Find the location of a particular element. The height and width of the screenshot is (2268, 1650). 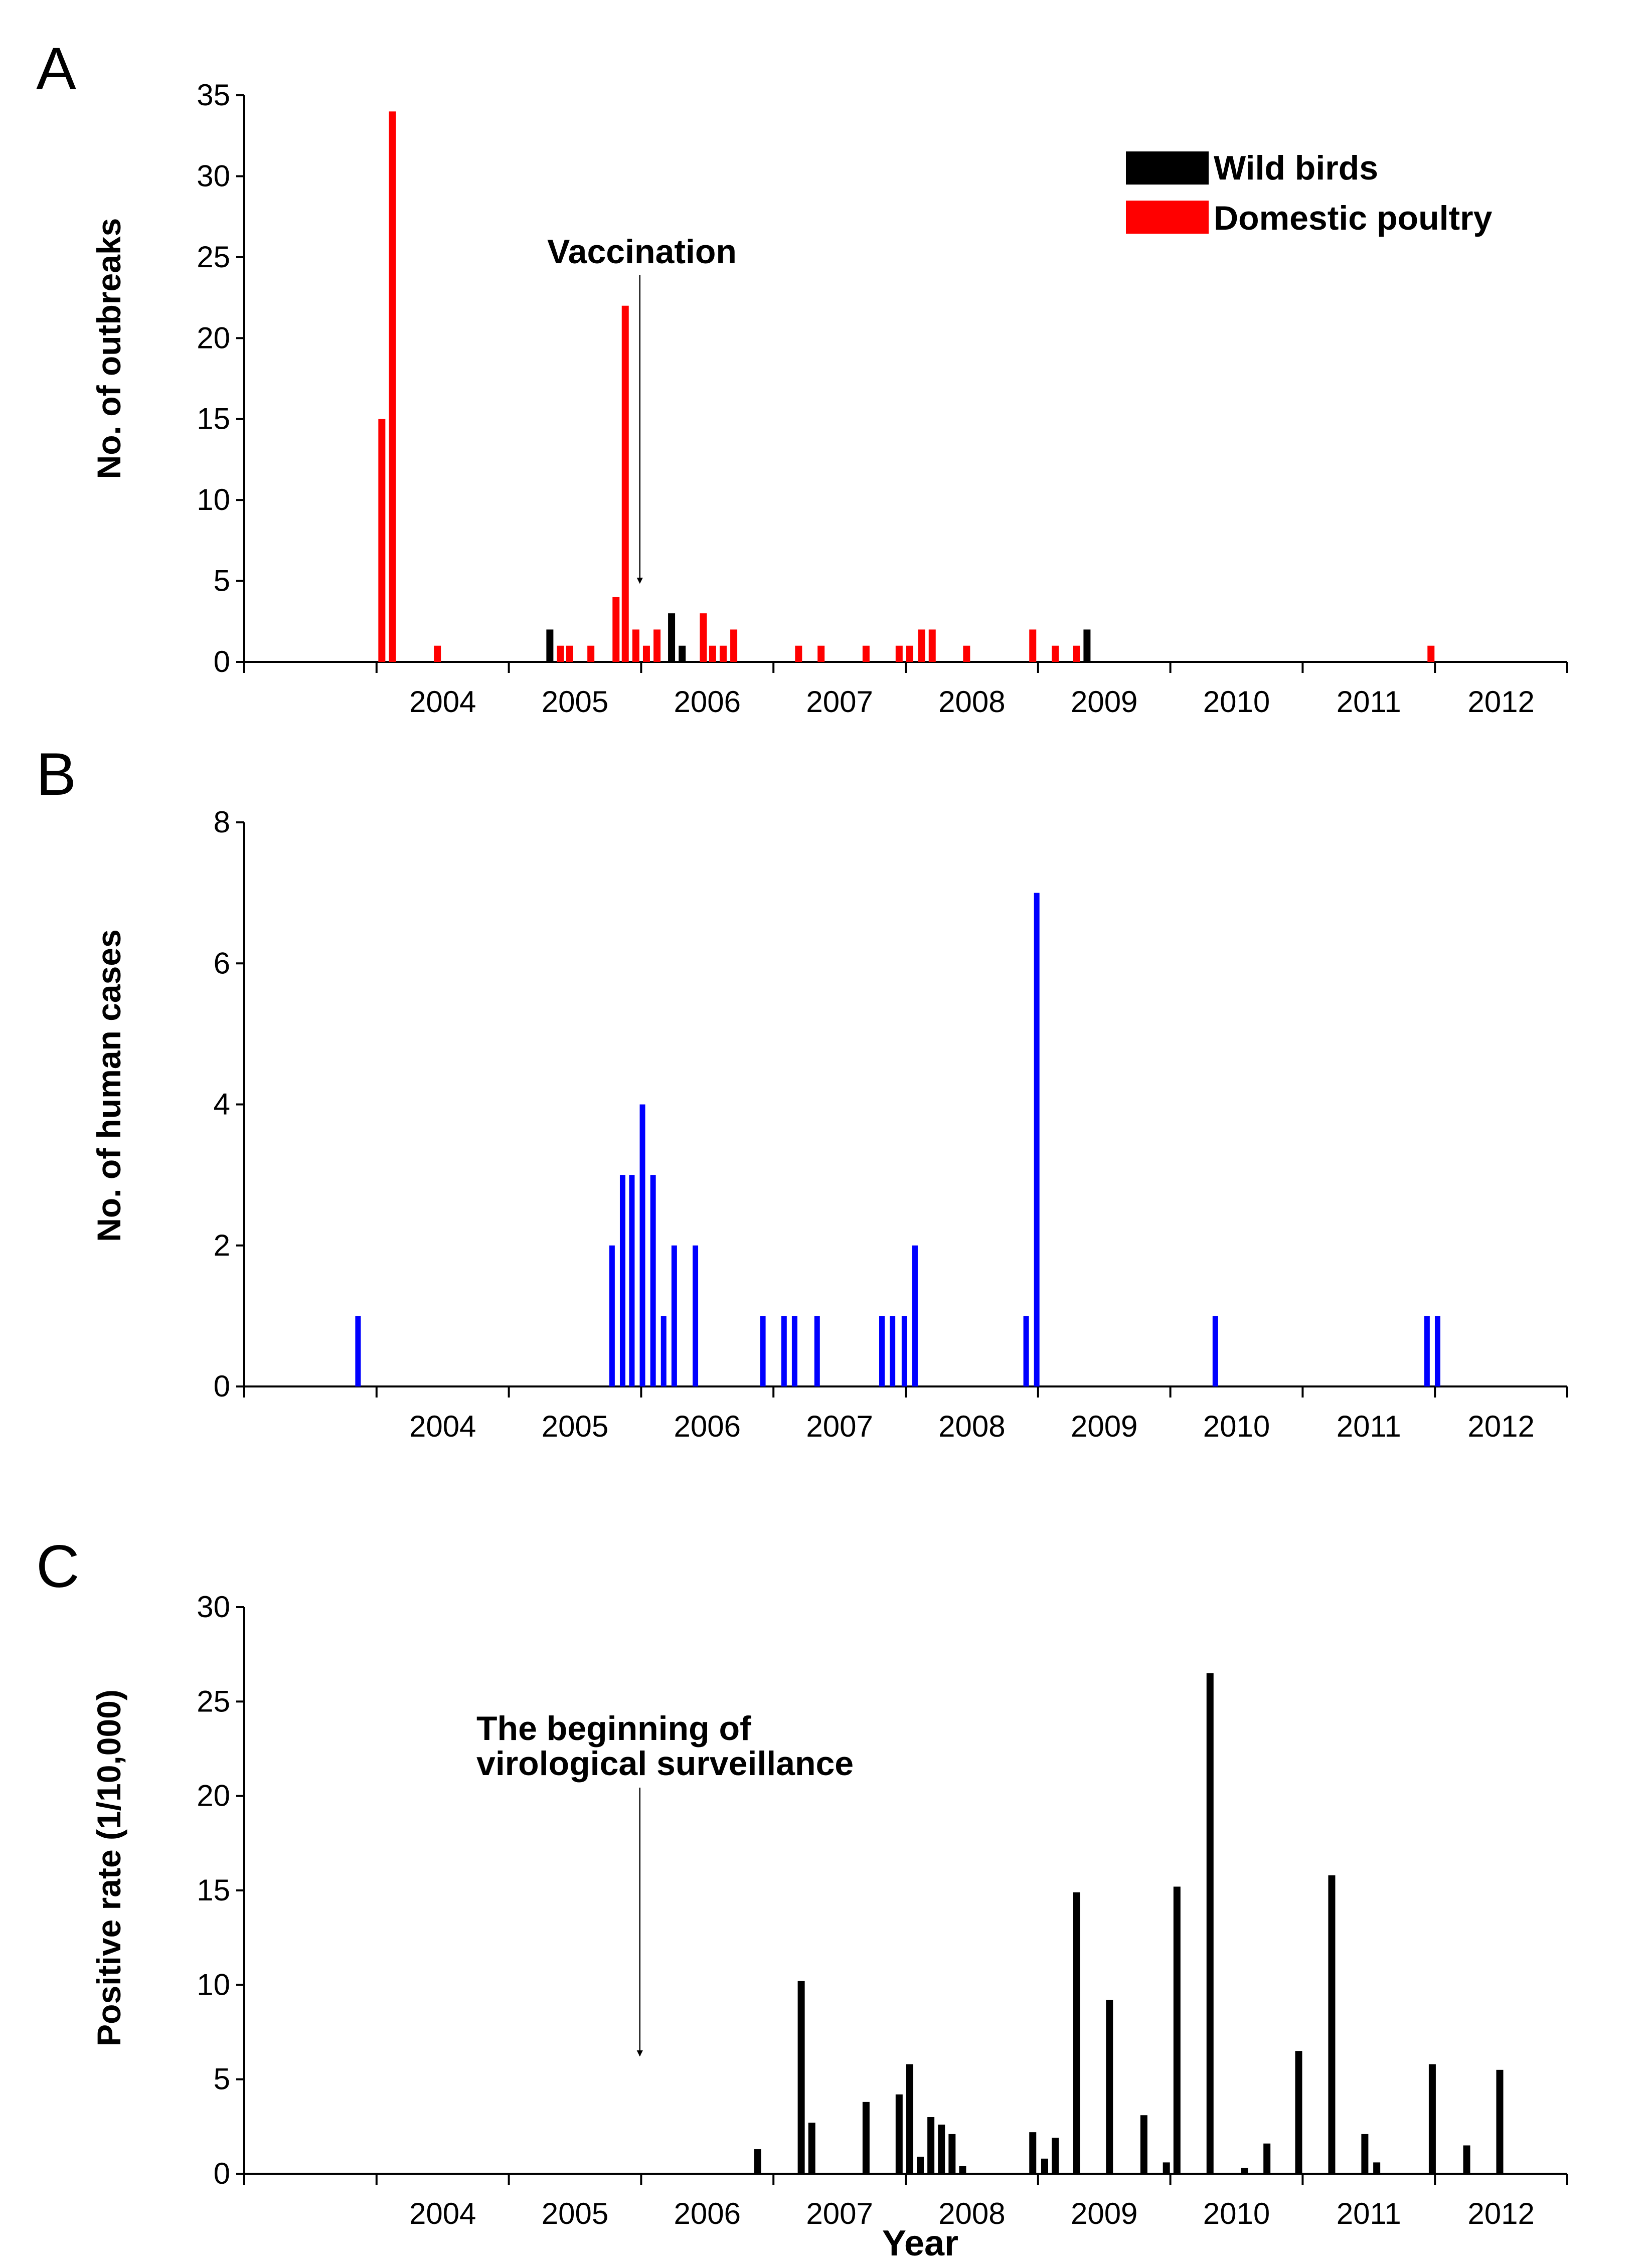

y-tick-label: 6 is located at coordinates (222, 963).